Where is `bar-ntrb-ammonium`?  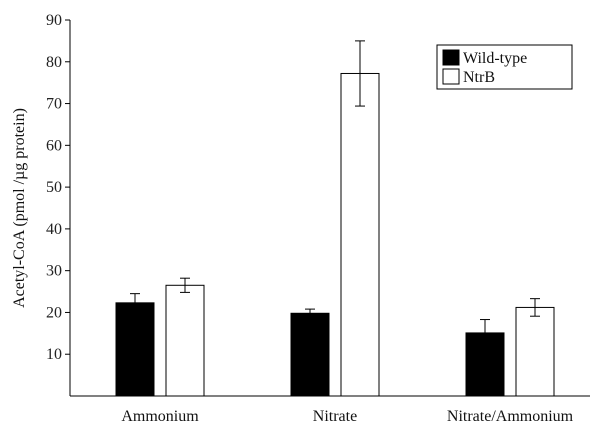 bar-ntrb-ammonium is located at coordinates (185, 340).